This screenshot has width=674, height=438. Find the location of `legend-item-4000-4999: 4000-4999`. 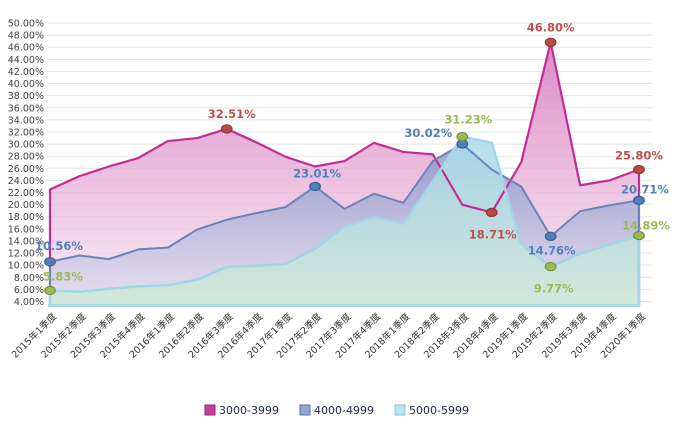

legend-item-4000-4999: 4000-4999 is located at coordinates (336, 410).